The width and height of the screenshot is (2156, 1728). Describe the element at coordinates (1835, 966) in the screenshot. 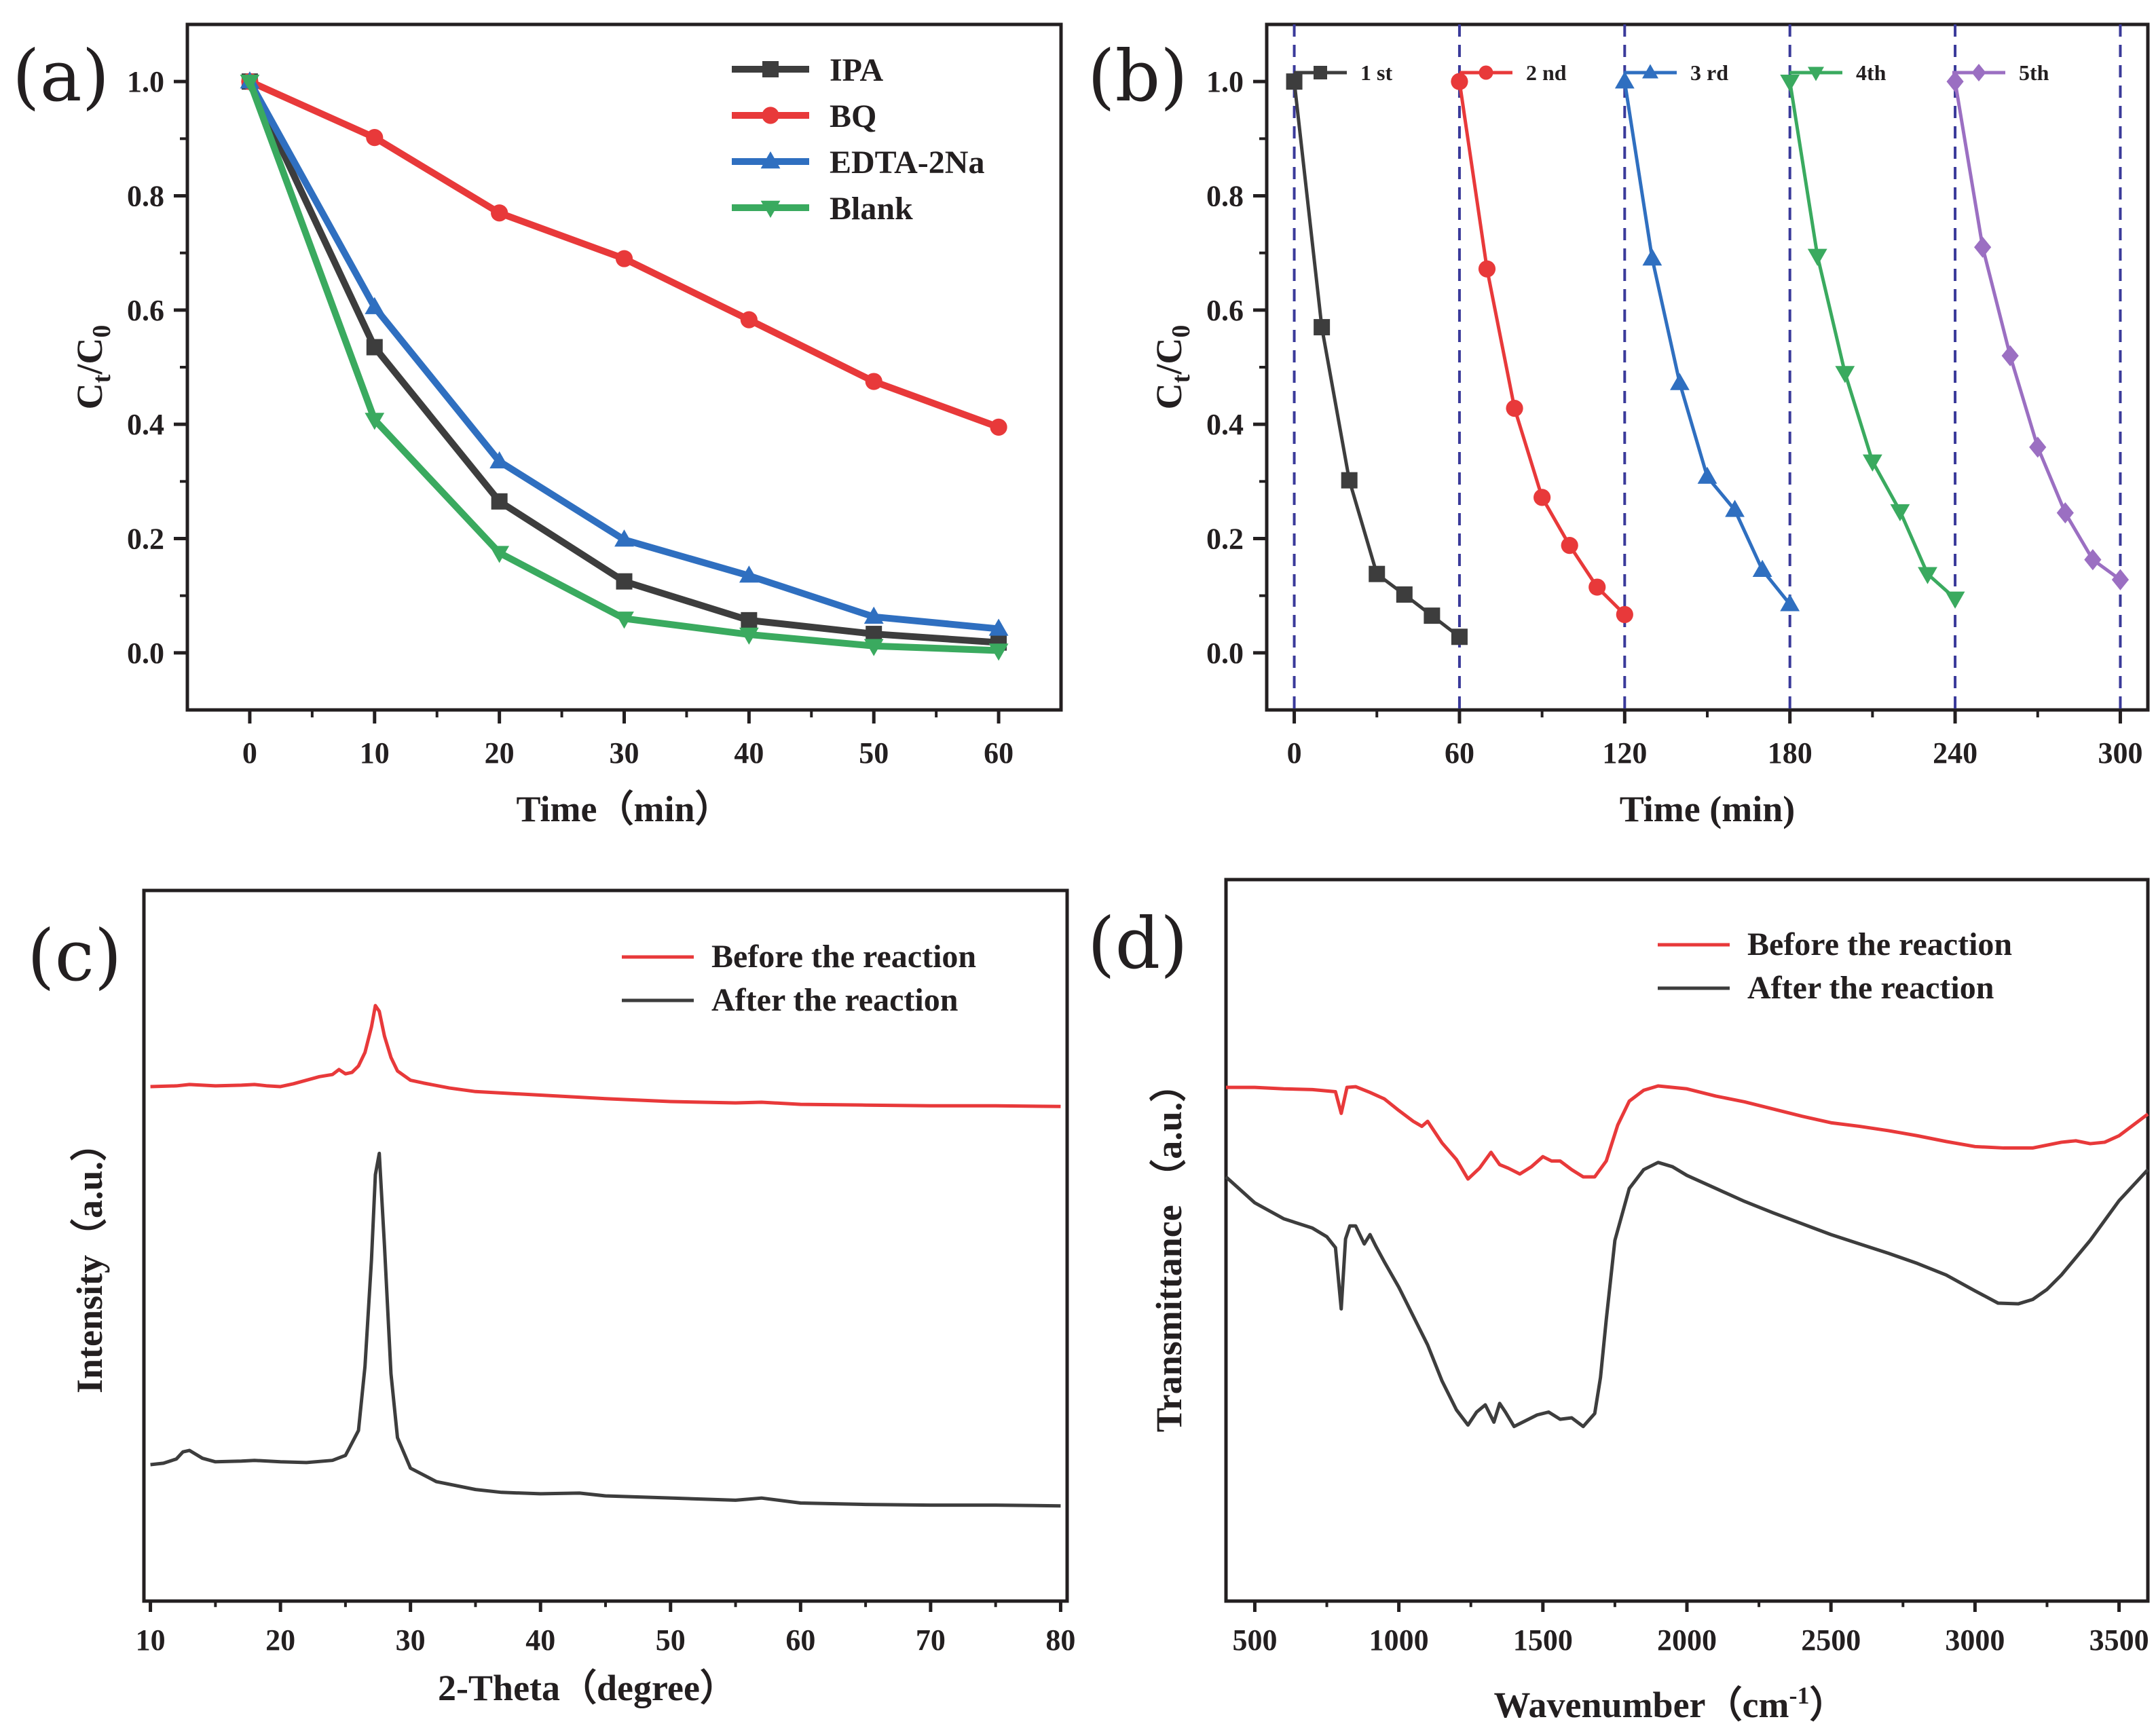

I see `panel-d-legend: Before the reaction After the reaction` at that location.